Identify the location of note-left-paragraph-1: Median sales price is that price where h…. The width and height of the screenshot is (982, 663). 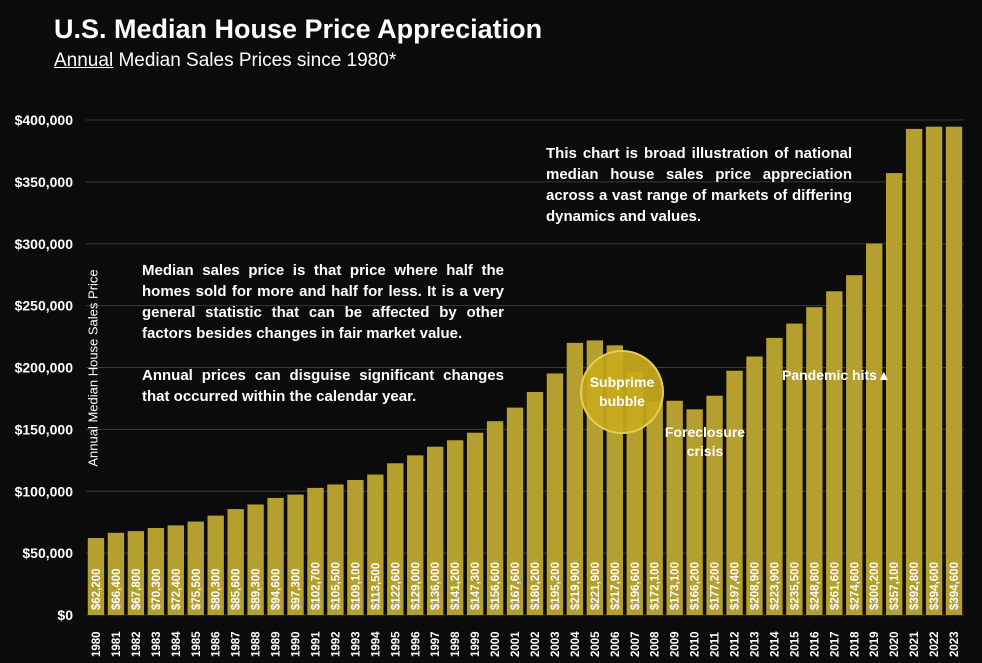
(323, 302).